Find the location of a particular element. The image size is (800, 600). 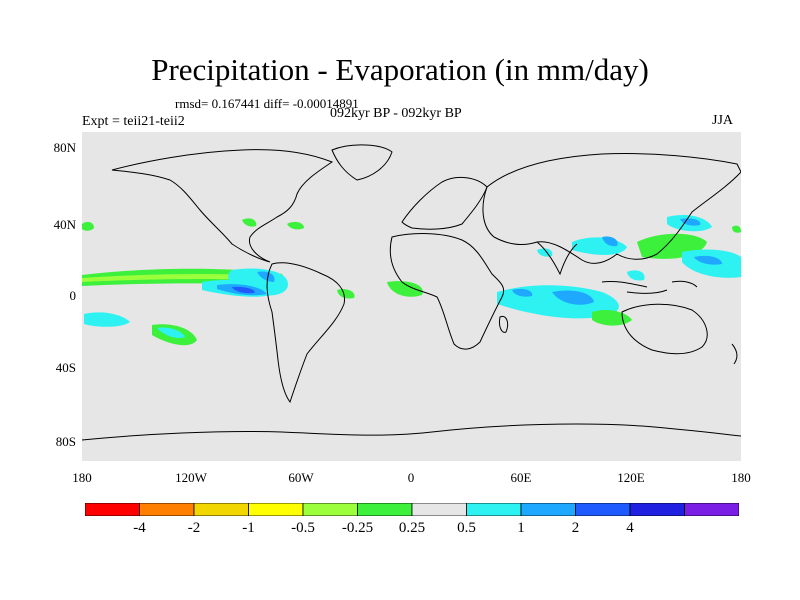

coast-africa is located at coordinates (447, 291).